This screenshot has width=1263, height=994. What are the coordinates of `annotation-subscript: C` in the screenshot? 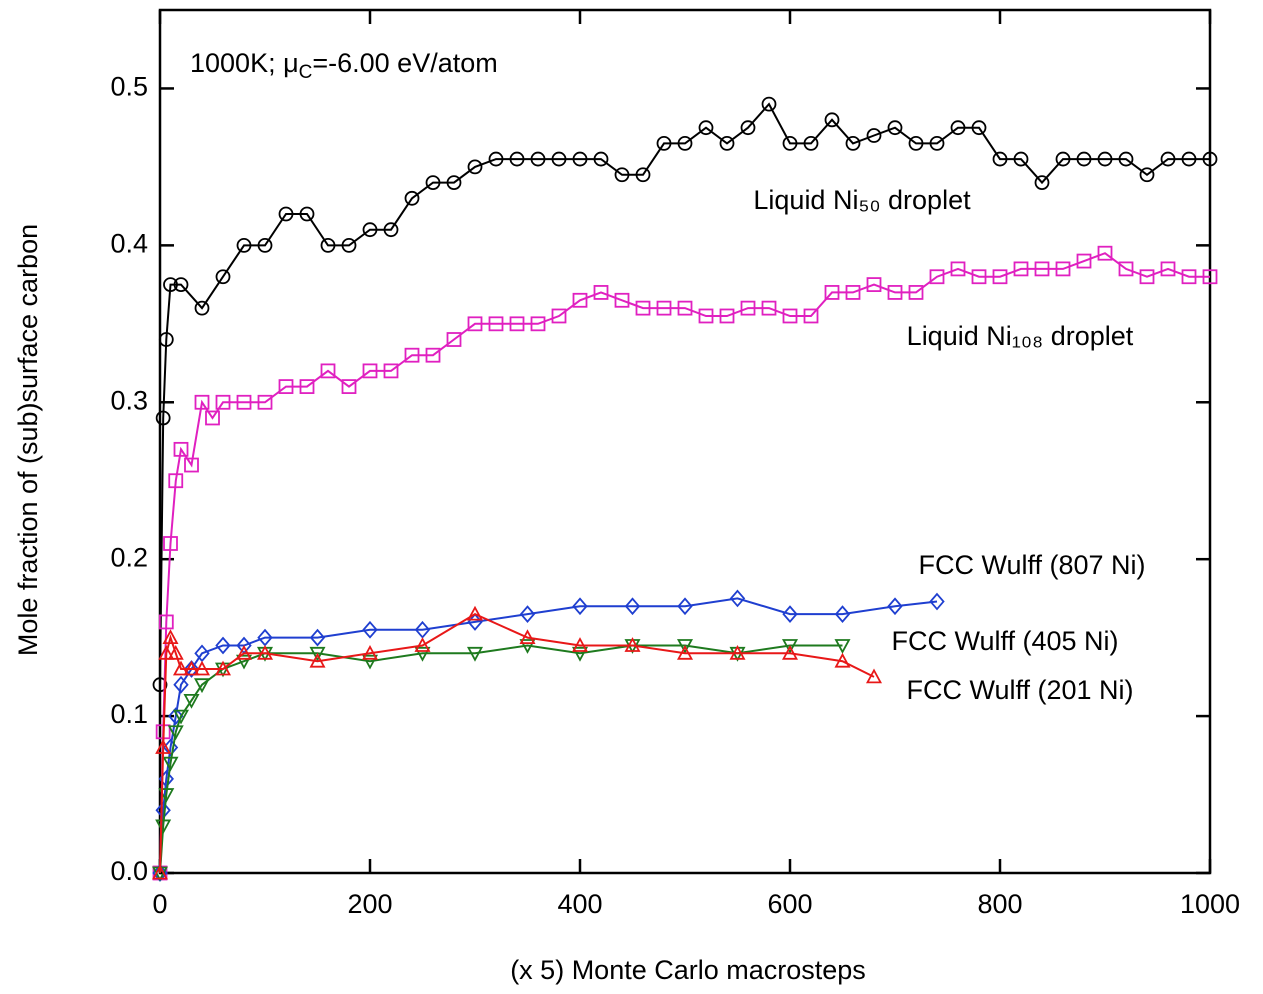 It's located at (306, 72).